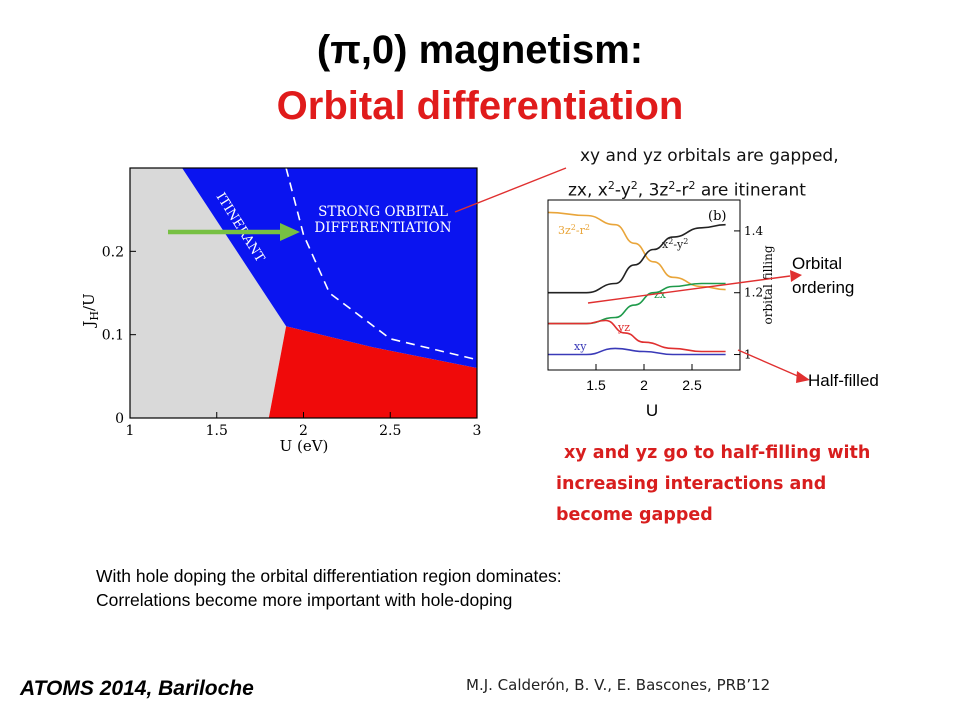 This screenshot has height=720, width=960. What do you see at coordinates (823, 275) in the screenshot?
I see `label-orbital-ordering: Orbital ordering` at bounding box center [823, 275].